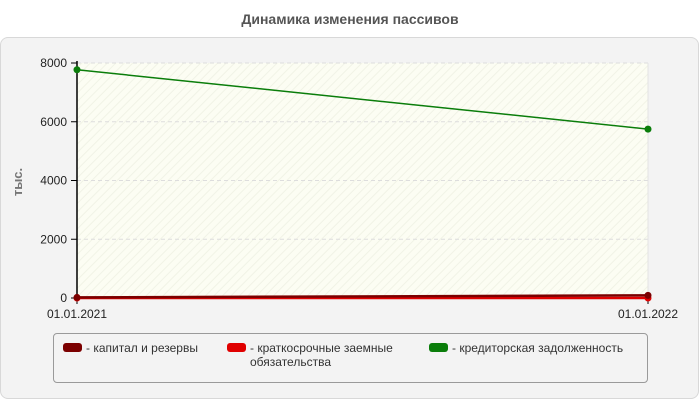  Describe the element at coordinates (350, 19) in the screenshot. I see `chart-title: Динамика изменения пассивов` at that location.